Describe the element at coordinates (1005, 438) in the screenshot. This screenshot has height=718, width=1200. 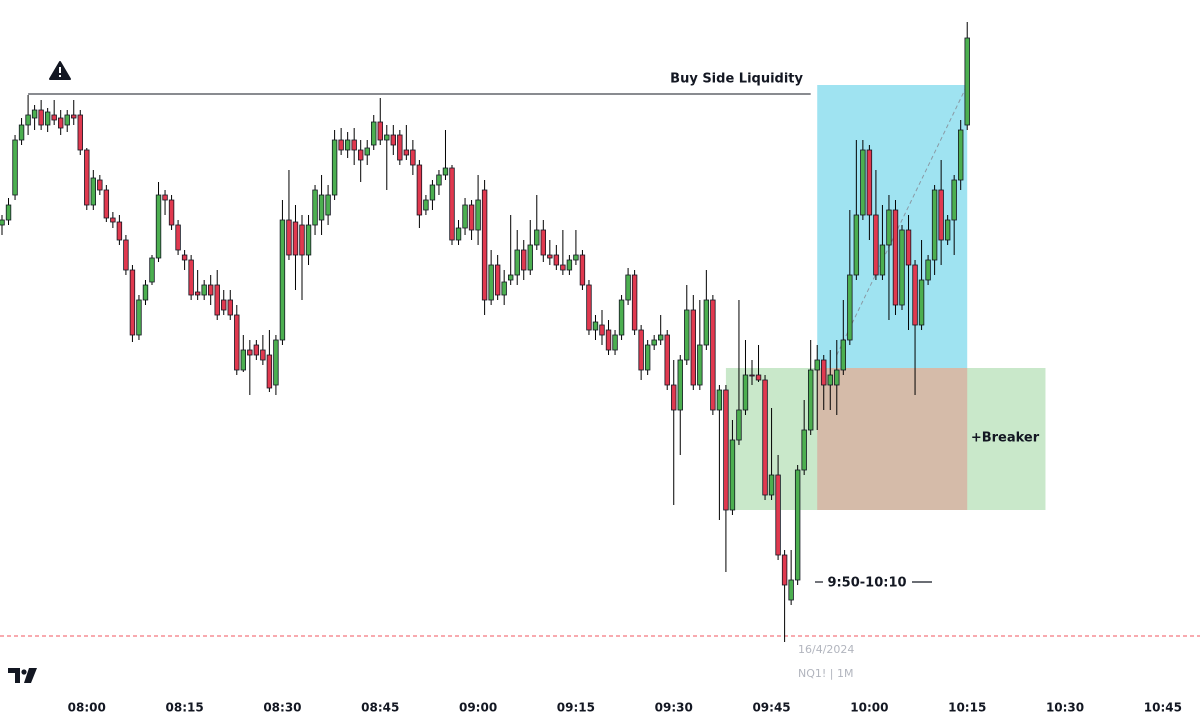
I see `breaker-label: +Breaker` at that location.